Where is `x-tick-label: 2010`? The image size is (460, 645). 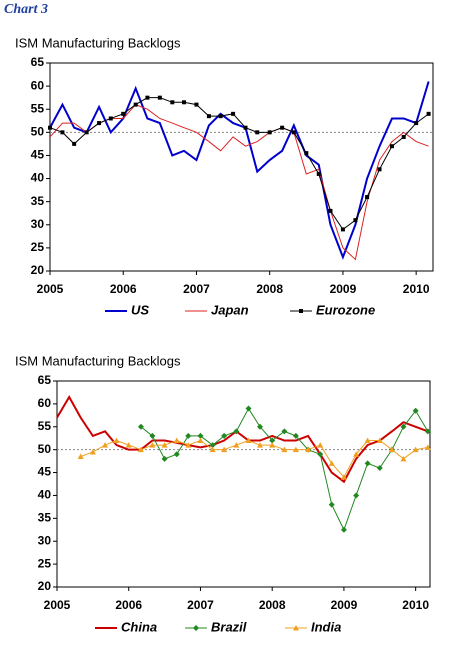
x-tick-label: 2010 is located at coordinates (415, 605).